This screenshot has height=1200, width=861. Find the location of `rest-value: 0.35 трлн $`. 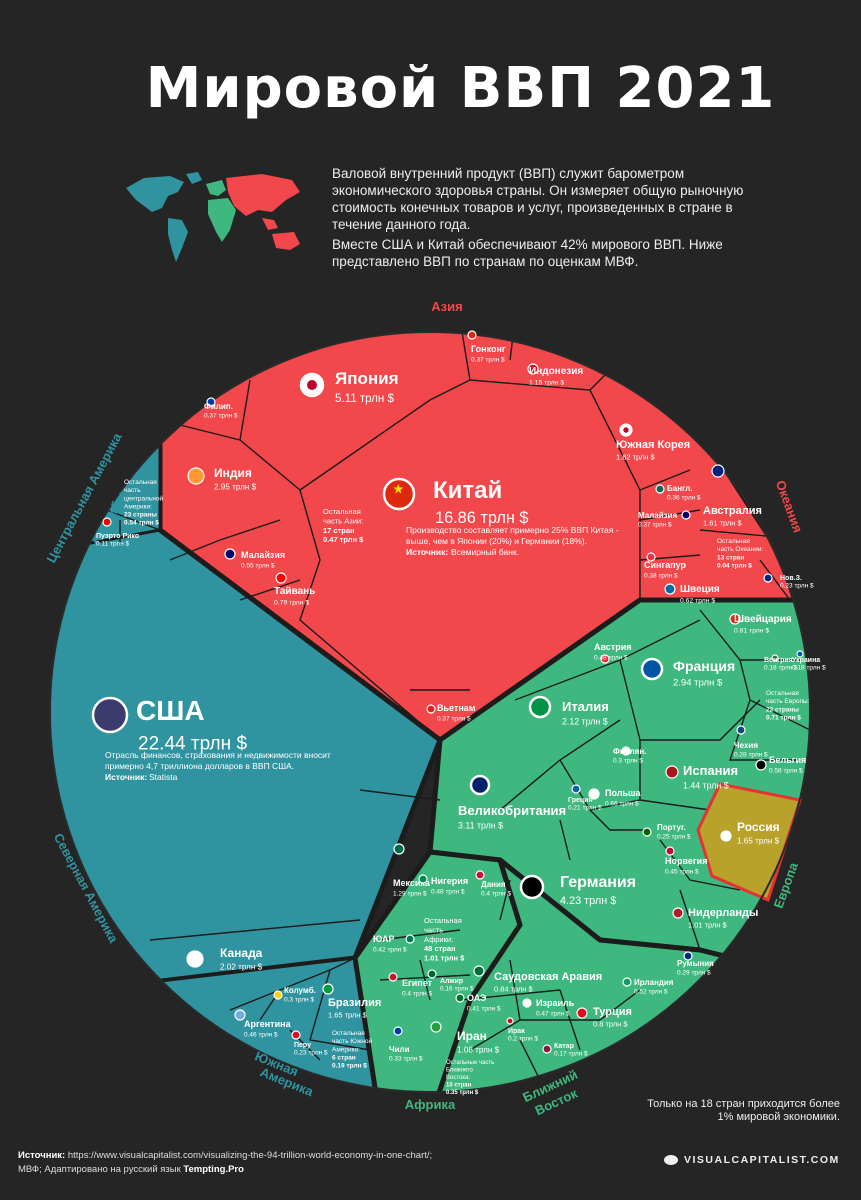

rest-value: 0.35 трлн $ is located at coordinates (462, 1093).